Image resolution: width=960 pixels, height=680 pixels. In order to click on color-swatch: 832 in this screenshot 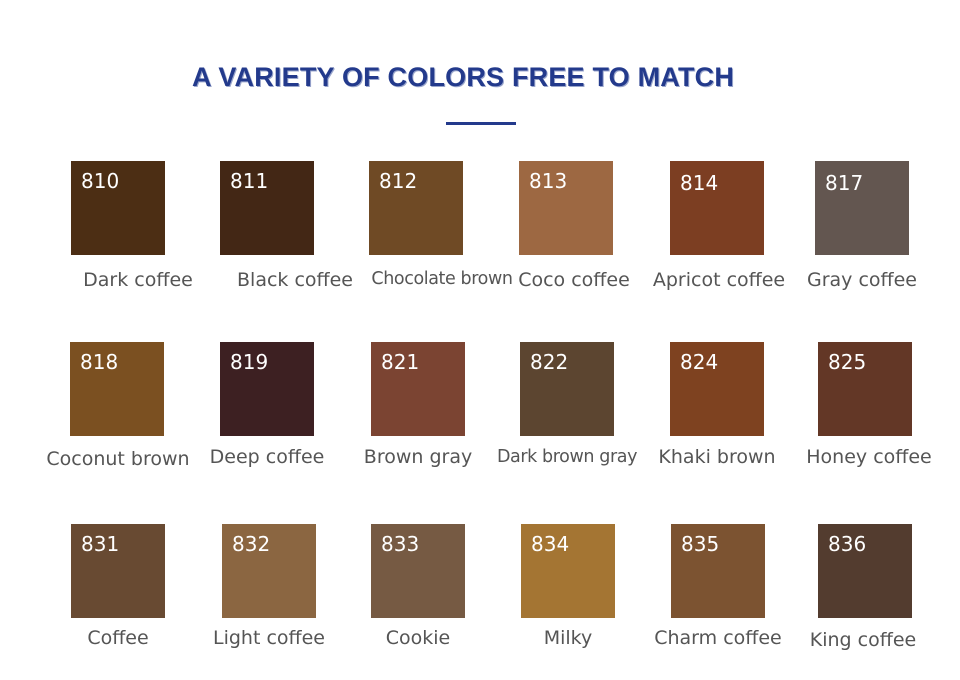, I will do `click(269, 571)`.